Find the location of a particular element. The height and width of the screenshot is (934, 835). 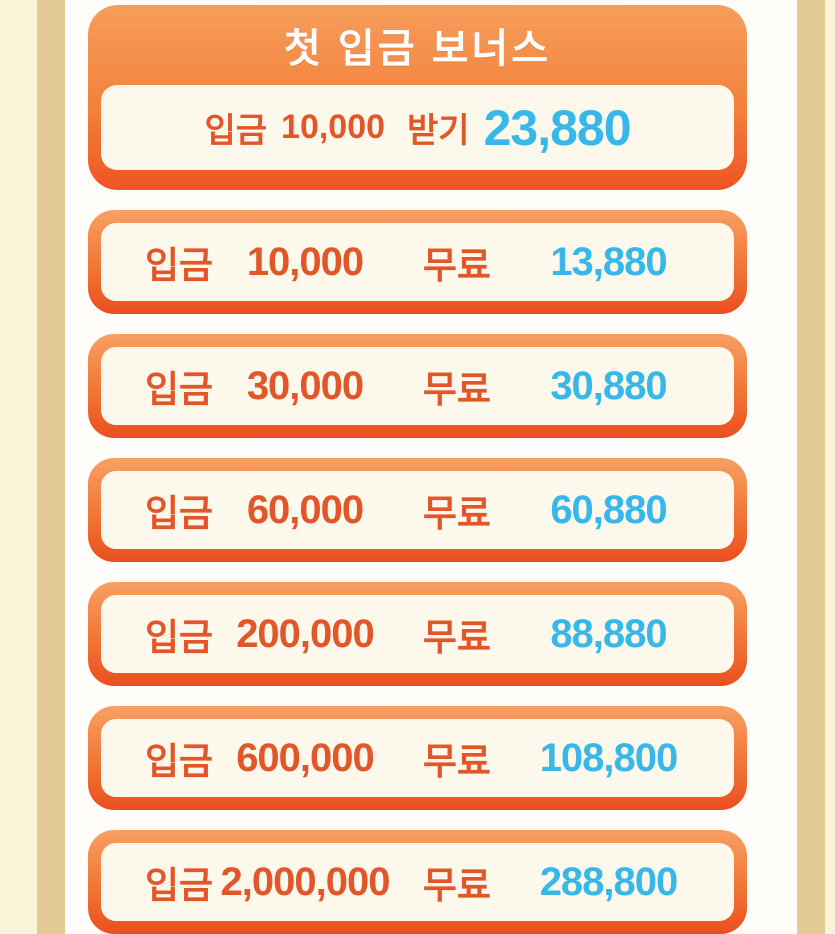

deposit-amount: 200,000 is located at coordinates (305, 633).